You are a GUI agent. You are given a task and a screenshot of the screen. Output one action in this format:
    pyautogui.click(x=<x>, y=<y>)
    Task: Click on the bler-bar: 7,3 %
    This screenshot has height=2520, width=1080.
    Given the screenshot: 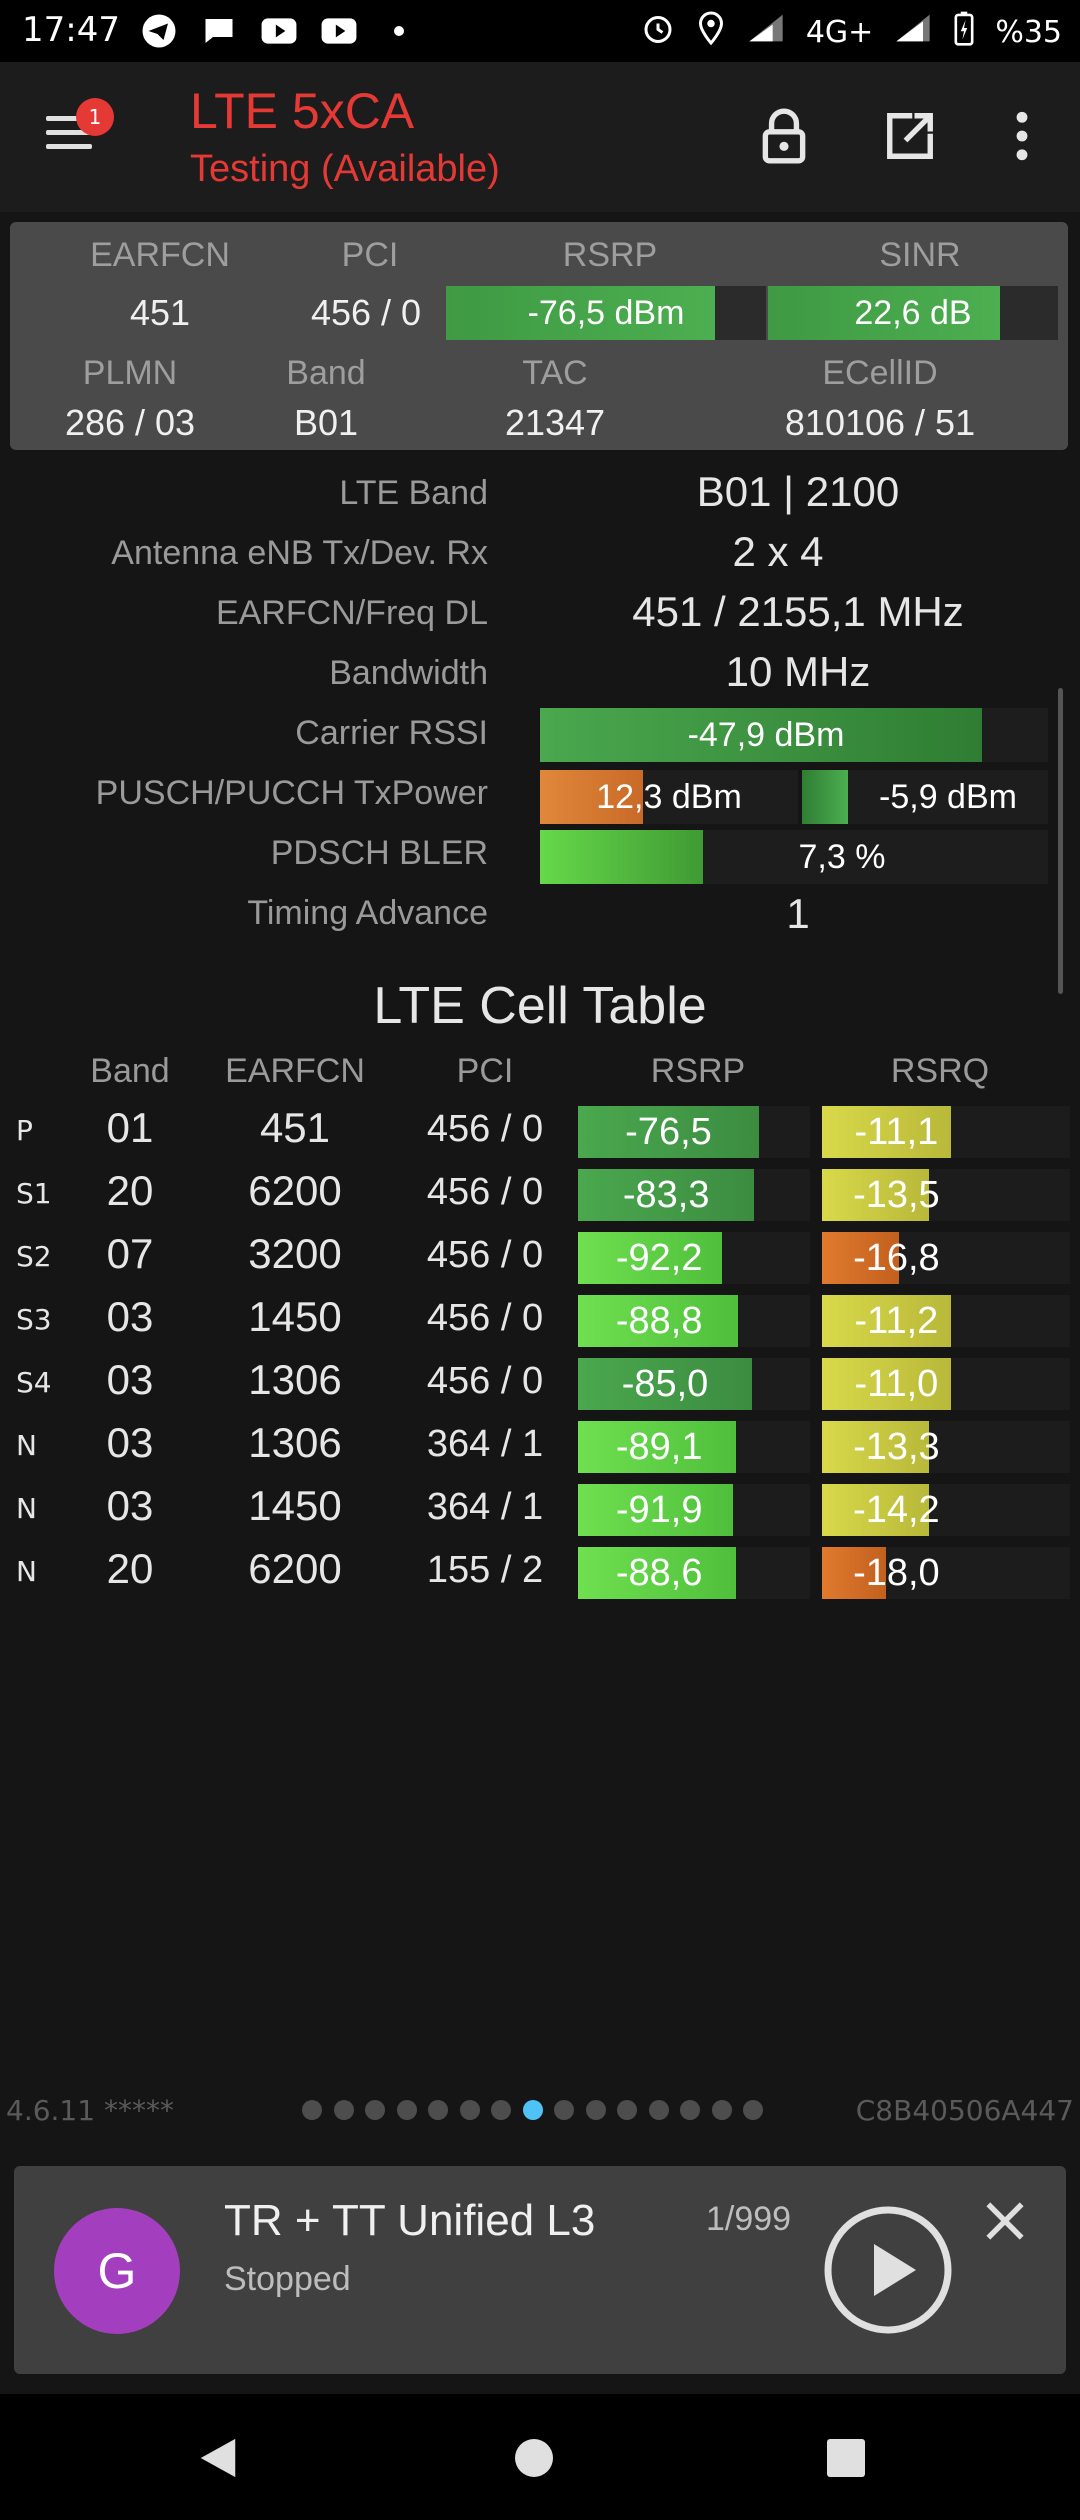 What is the action you would take?
    pyautogui.click(x=794, y=857)
    